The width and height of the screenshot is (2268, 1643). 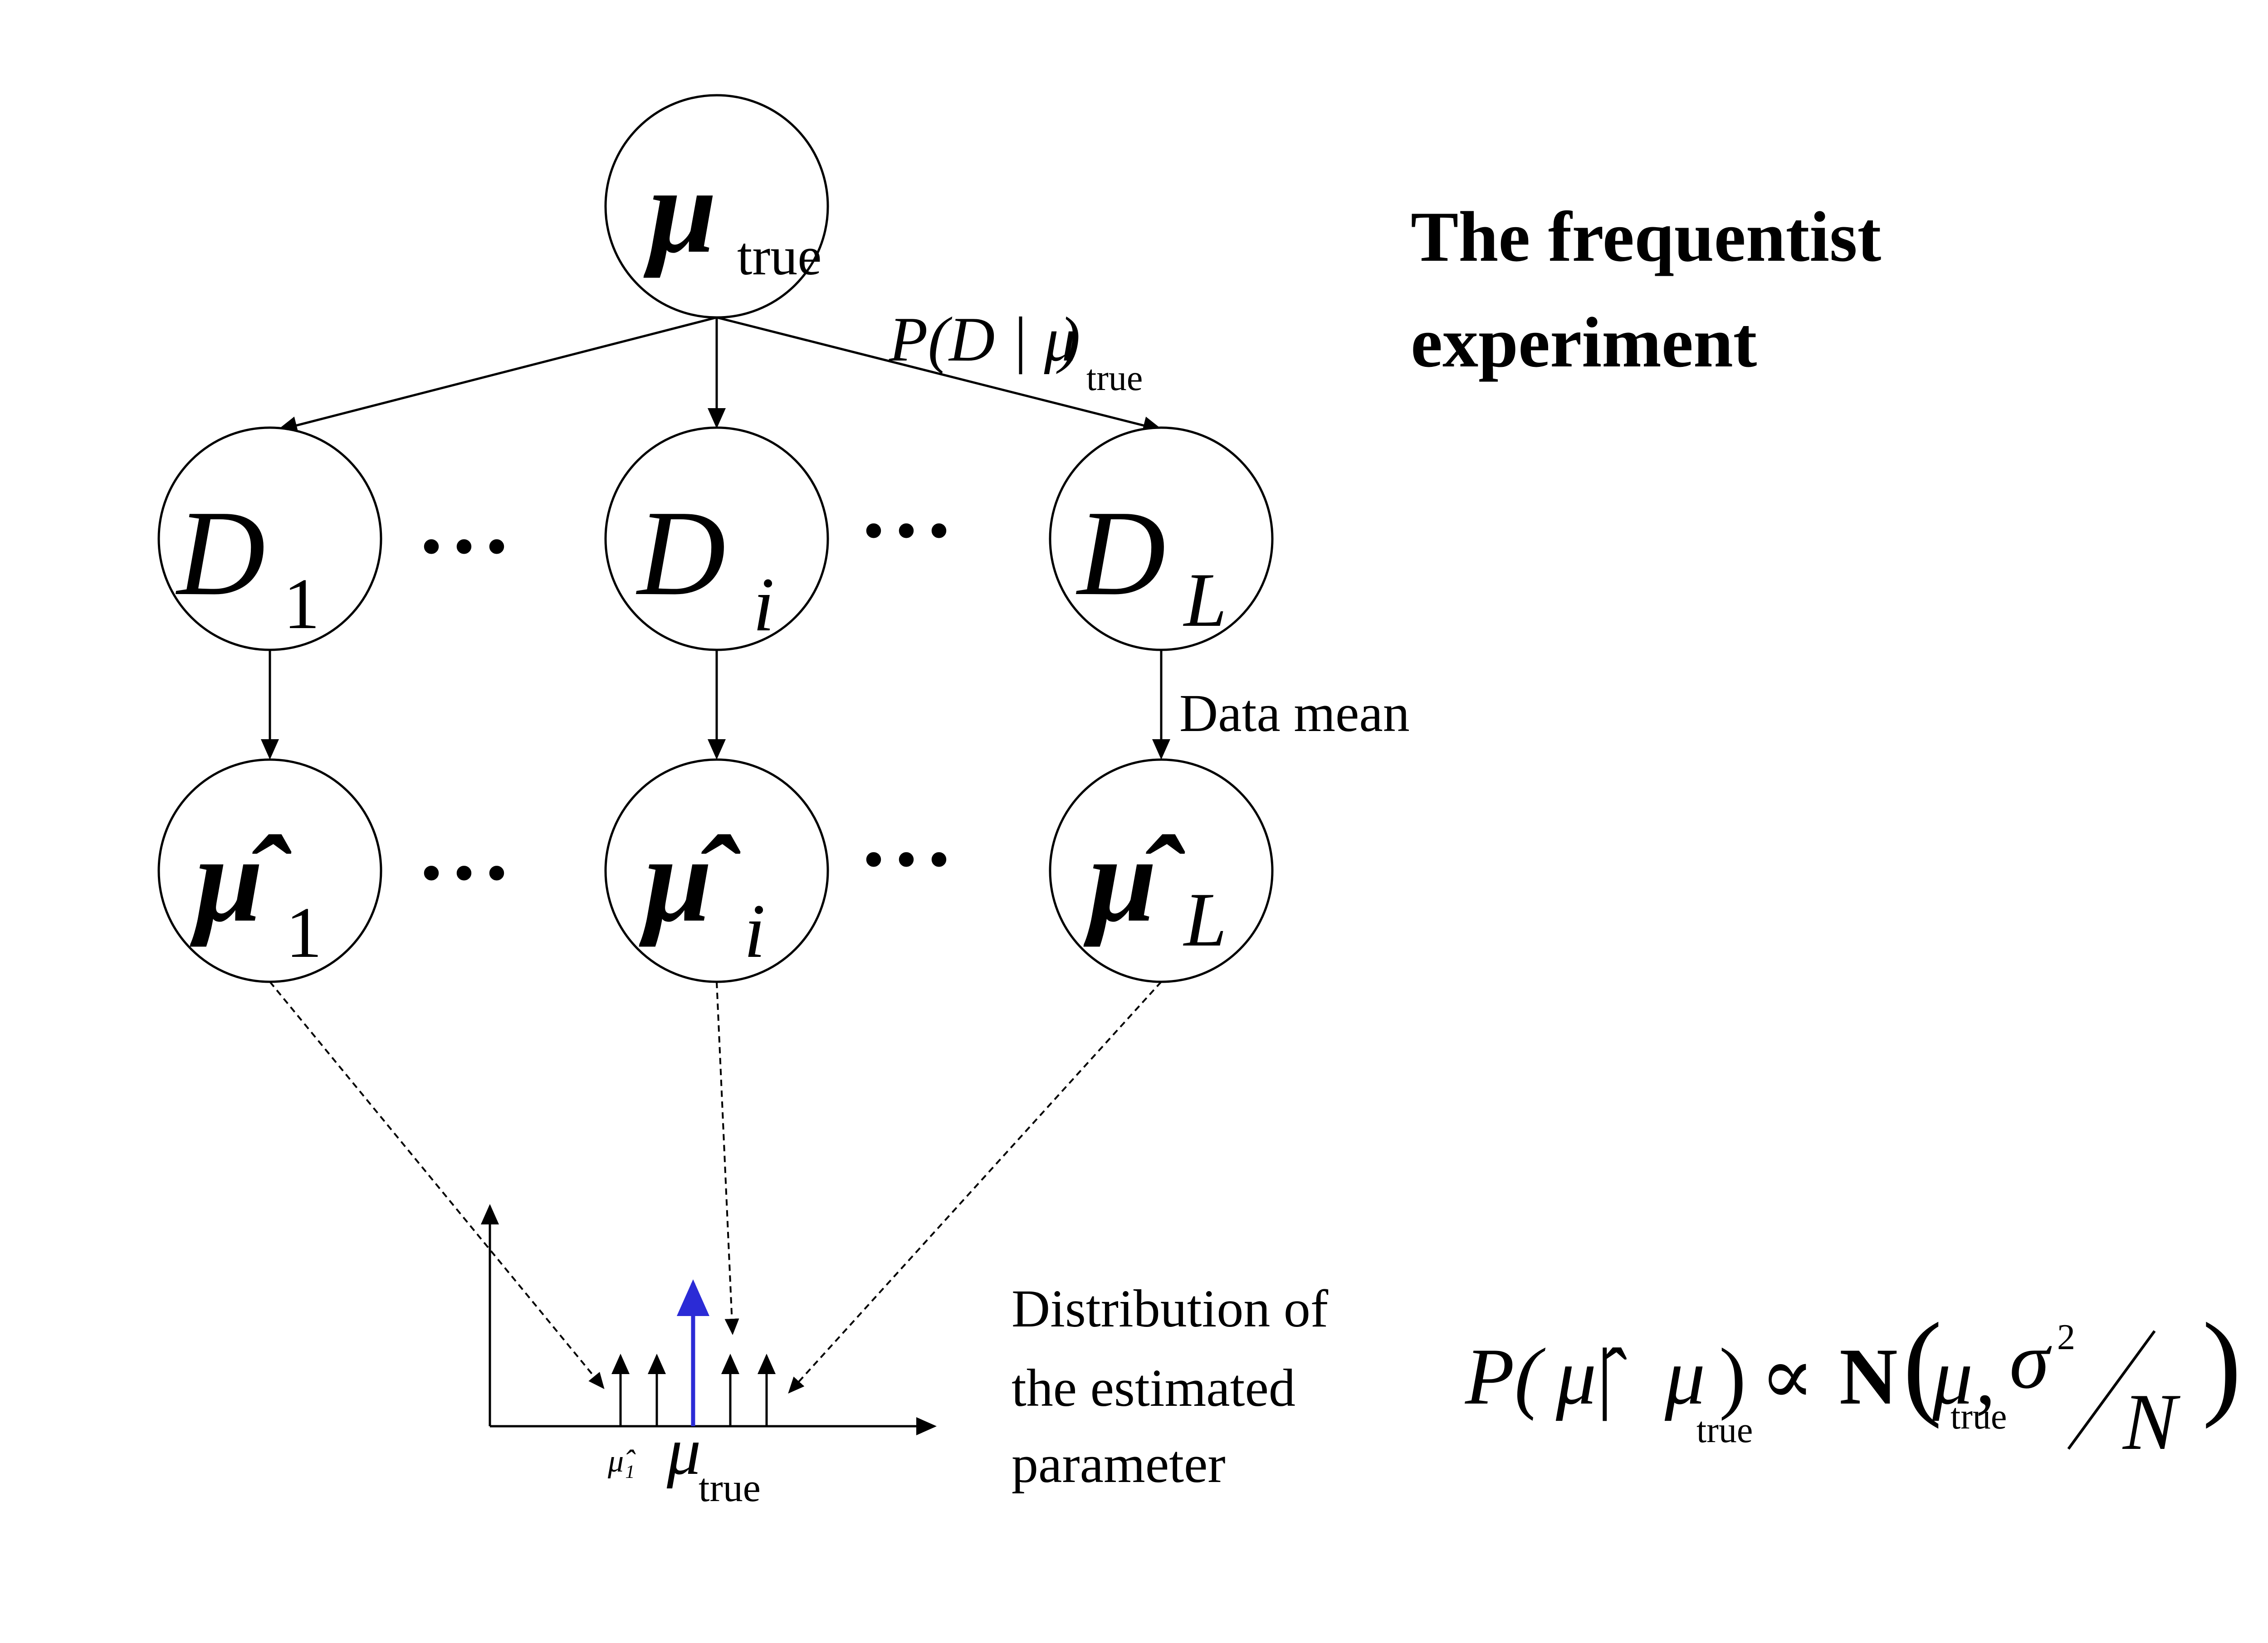 What do you see at coordinates (975, 1187) in the screenshot?
I see `dashed-edge-mul-dist` at bounding box center [975, 1187].